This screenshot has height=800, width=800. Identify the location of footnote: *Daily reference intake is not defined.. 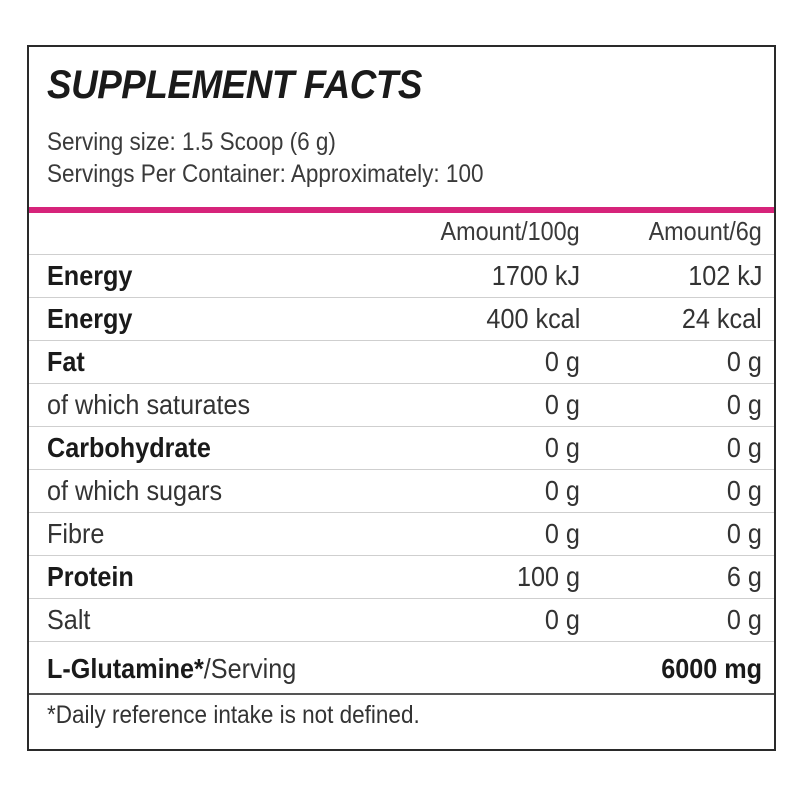
(233, 715).